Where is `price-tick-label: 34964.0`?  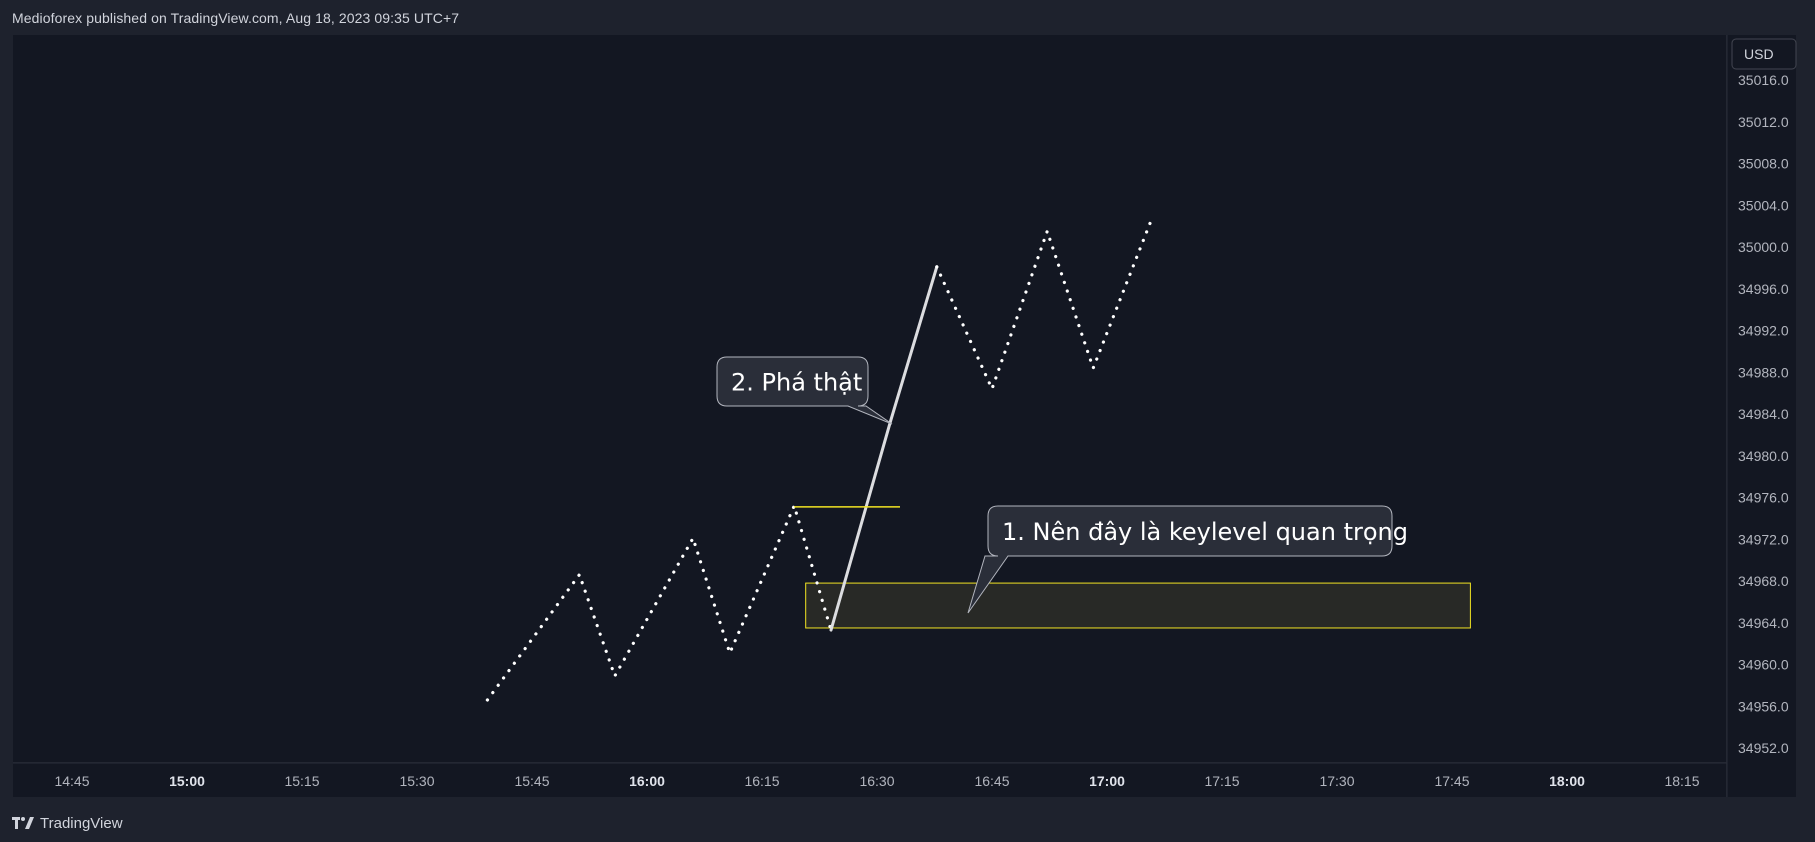
price-tick-label: 34964.0 is located at coordinates (1763, 623).